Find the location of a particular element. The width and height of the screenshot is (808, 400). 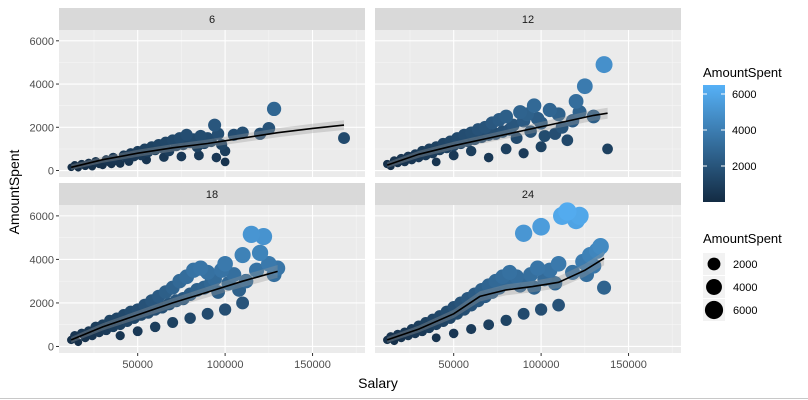

y-tick-label: 6000 is located at coordinates (42, 217).